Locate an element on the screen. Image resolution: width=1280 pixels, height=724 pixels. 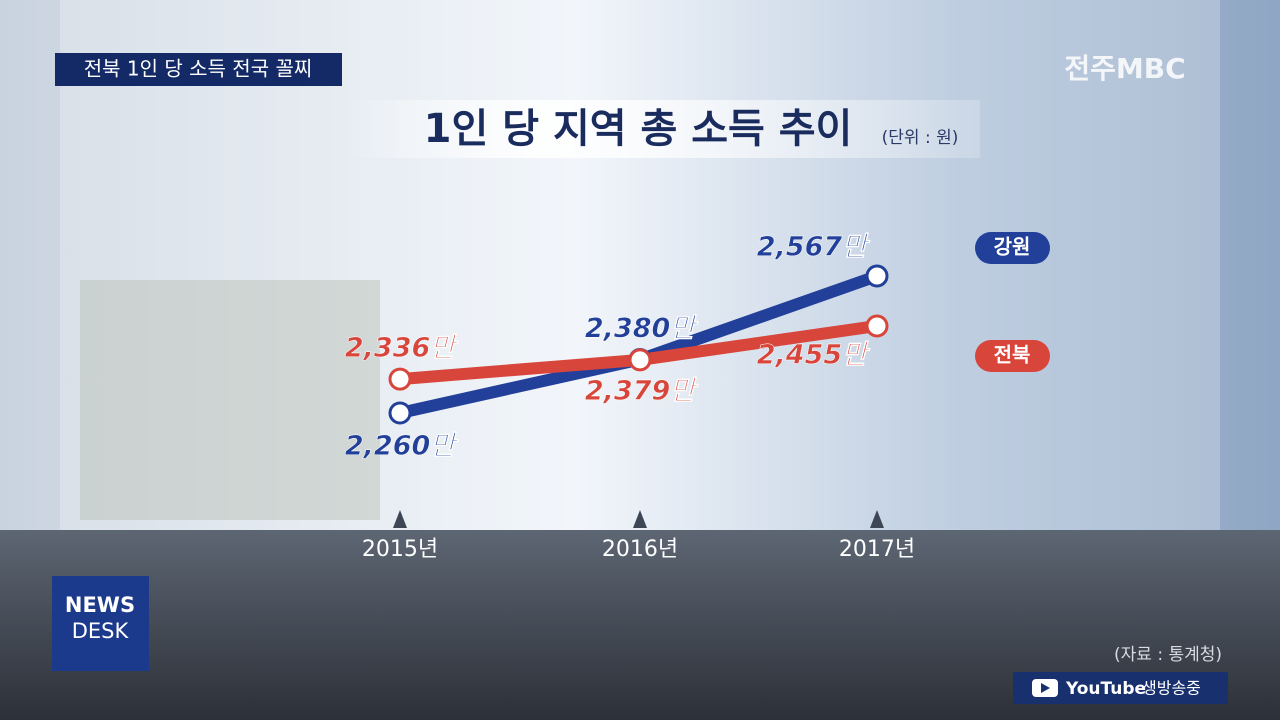
caption-box is located at coordinates (198, 69).